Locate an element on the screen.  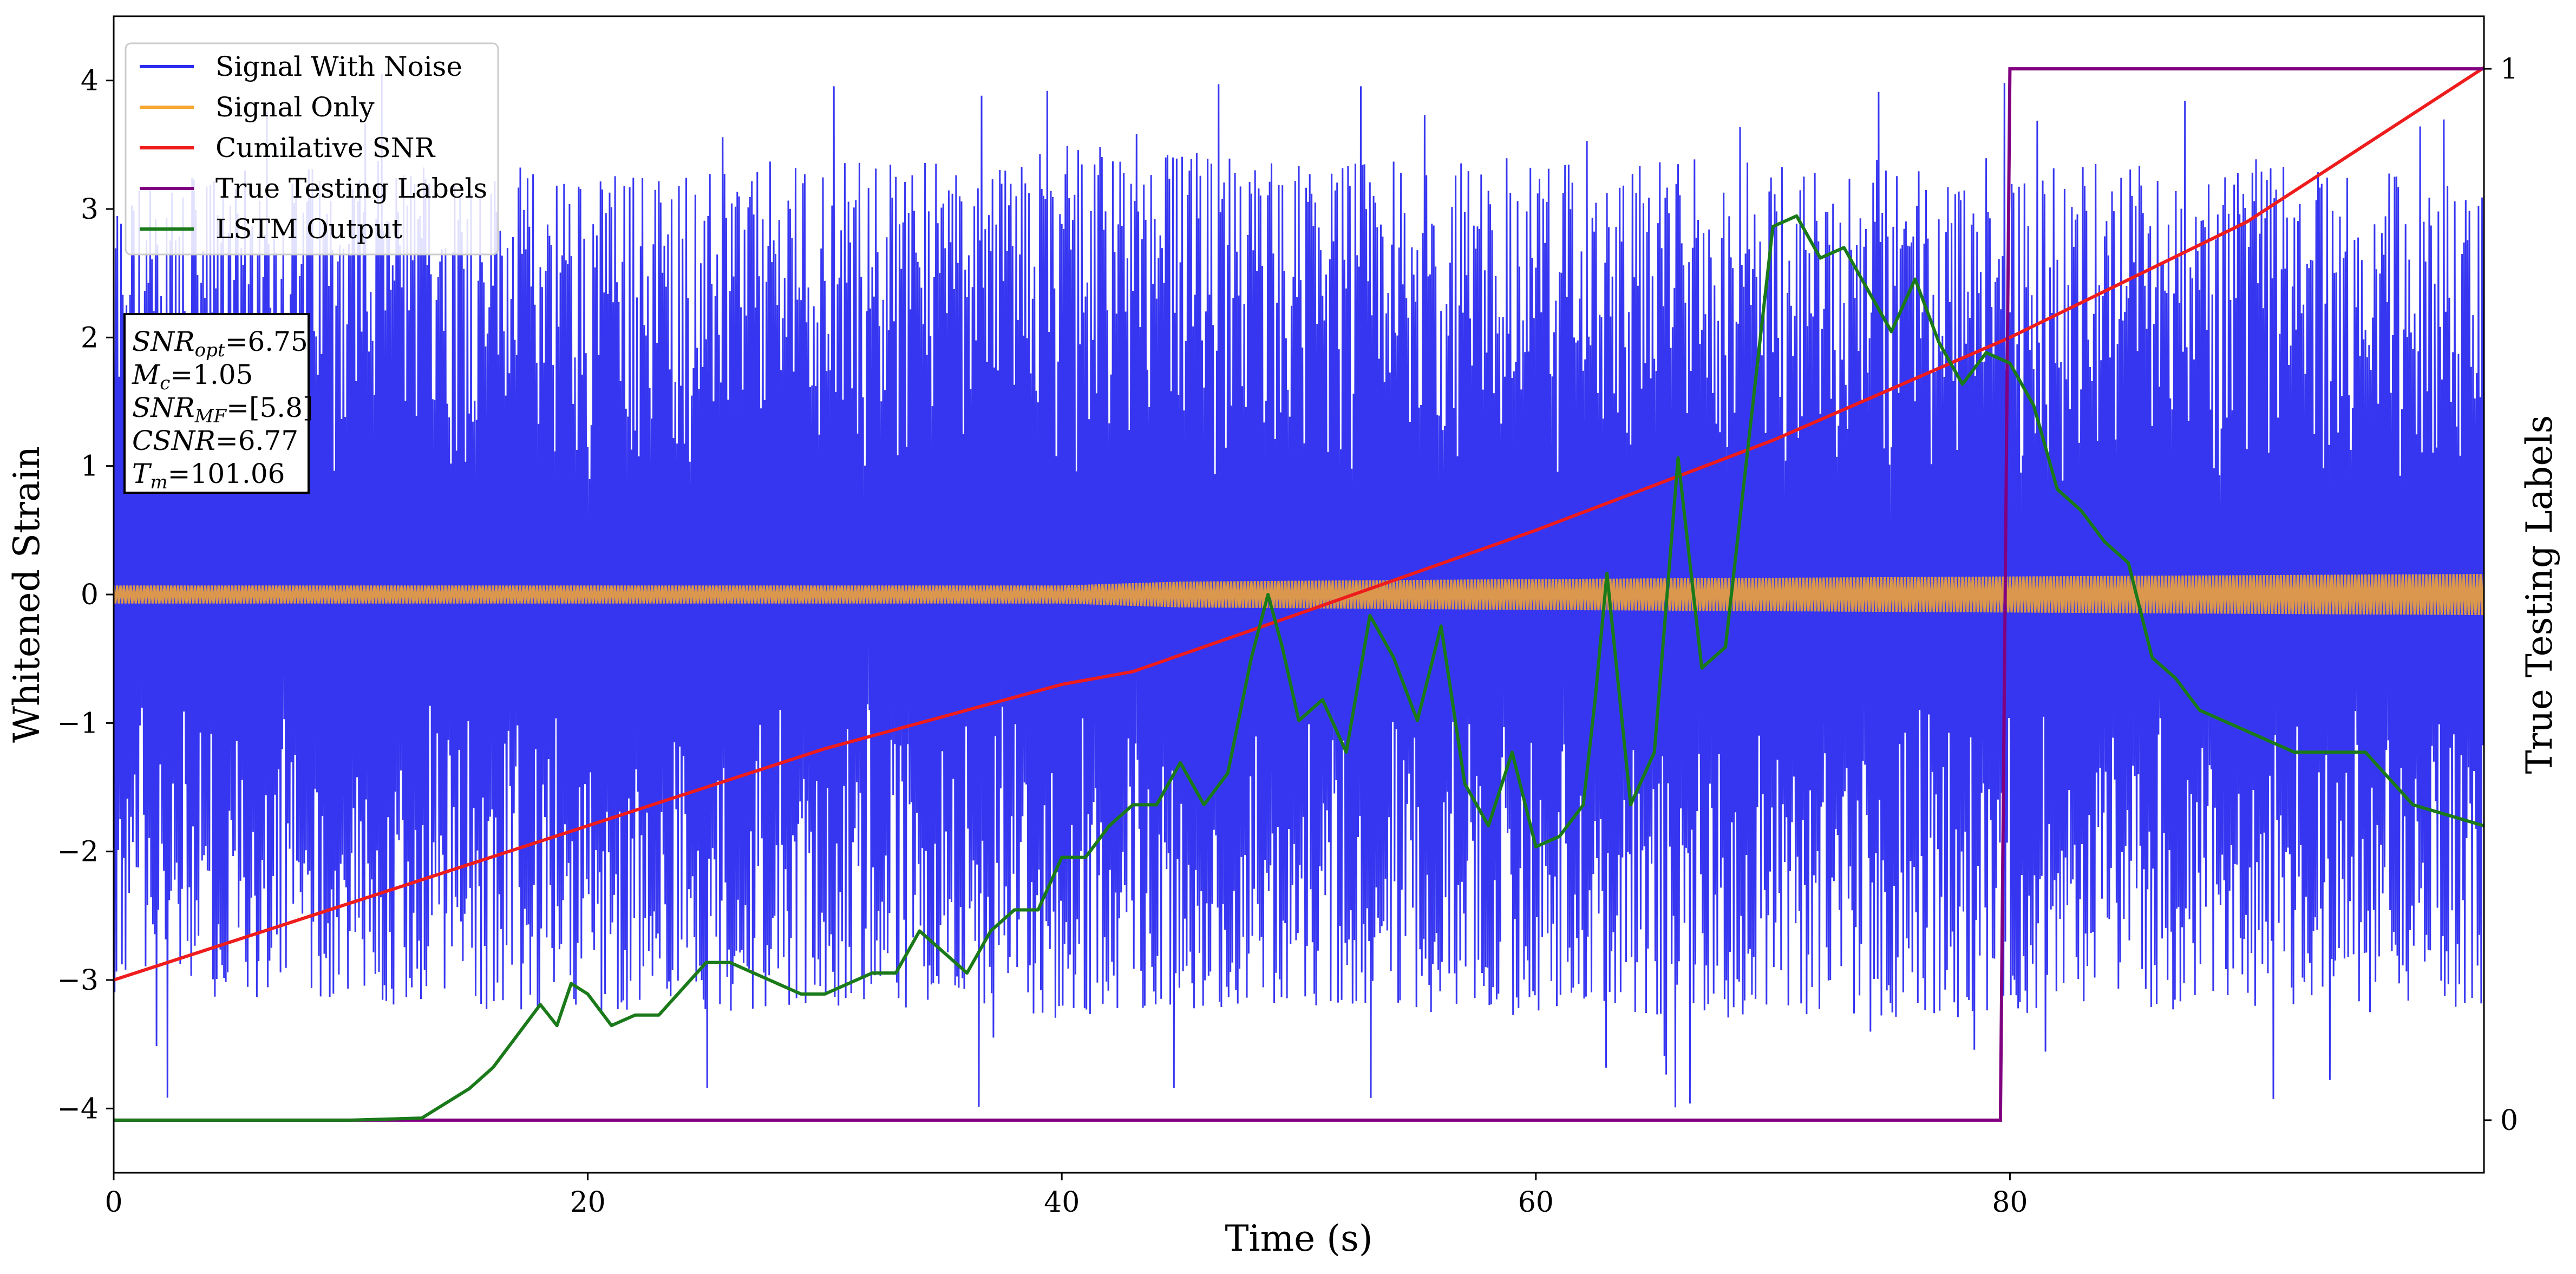
y-tick-label: 2 is located at coordinates (90, 338).